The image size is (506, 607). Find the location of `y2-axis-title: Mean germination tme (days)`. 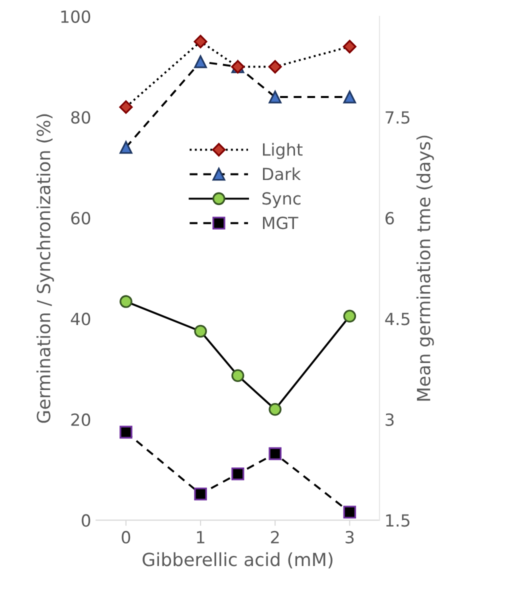

y2-axis-title: Mean germination tme (days) is located at coordinates (425, 268).